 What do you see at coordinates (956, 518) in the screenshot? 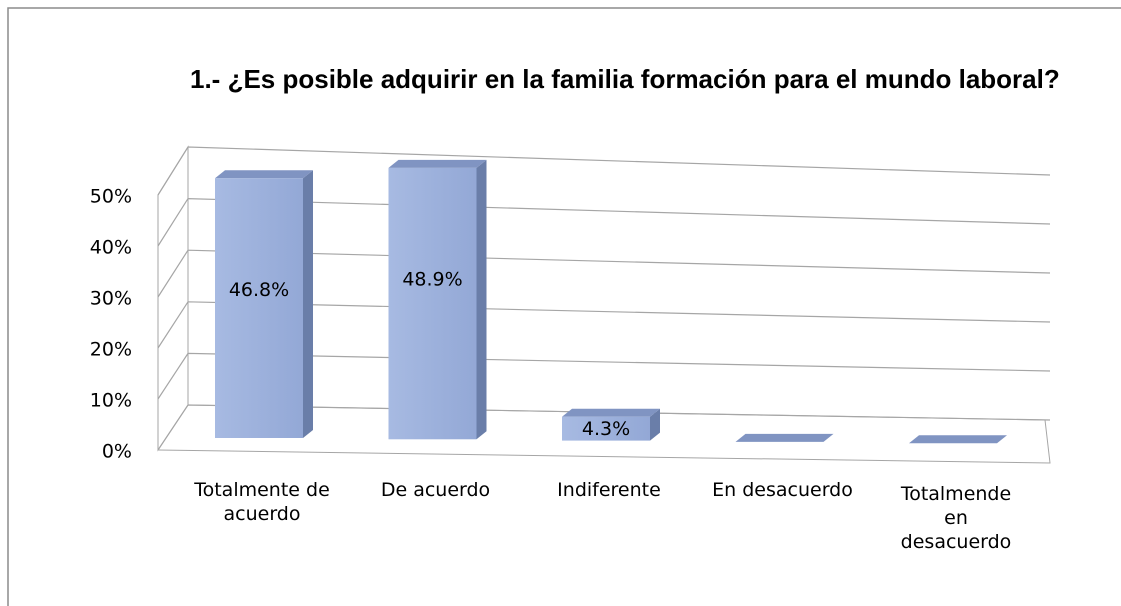
I see `x-tick-label: Totalmende en desacuerdo` at bounding box center [956, 518].